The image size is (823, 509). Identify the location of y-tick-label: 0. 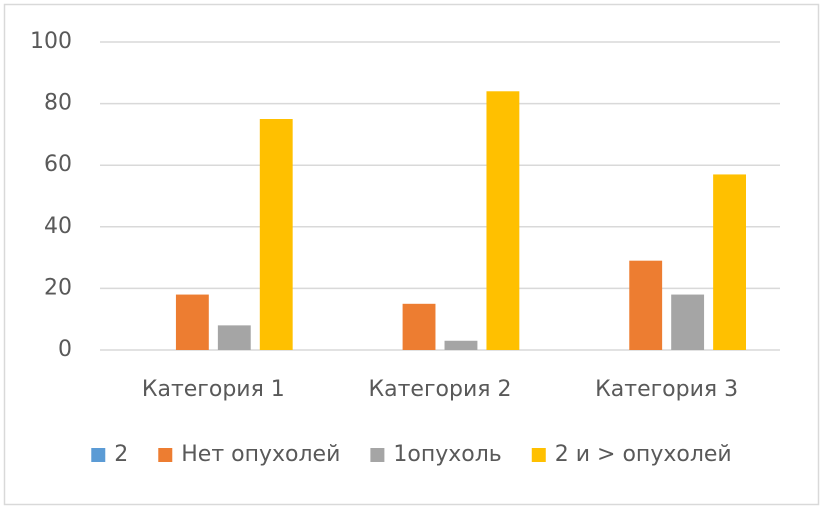
(65, 349).